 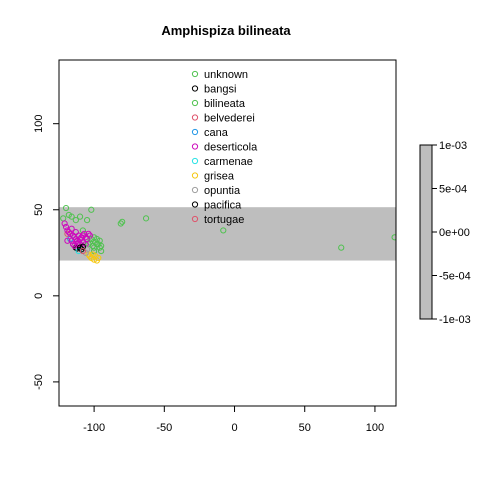 I want to click on y-tick-label: 0, so click(x=39, y=296).